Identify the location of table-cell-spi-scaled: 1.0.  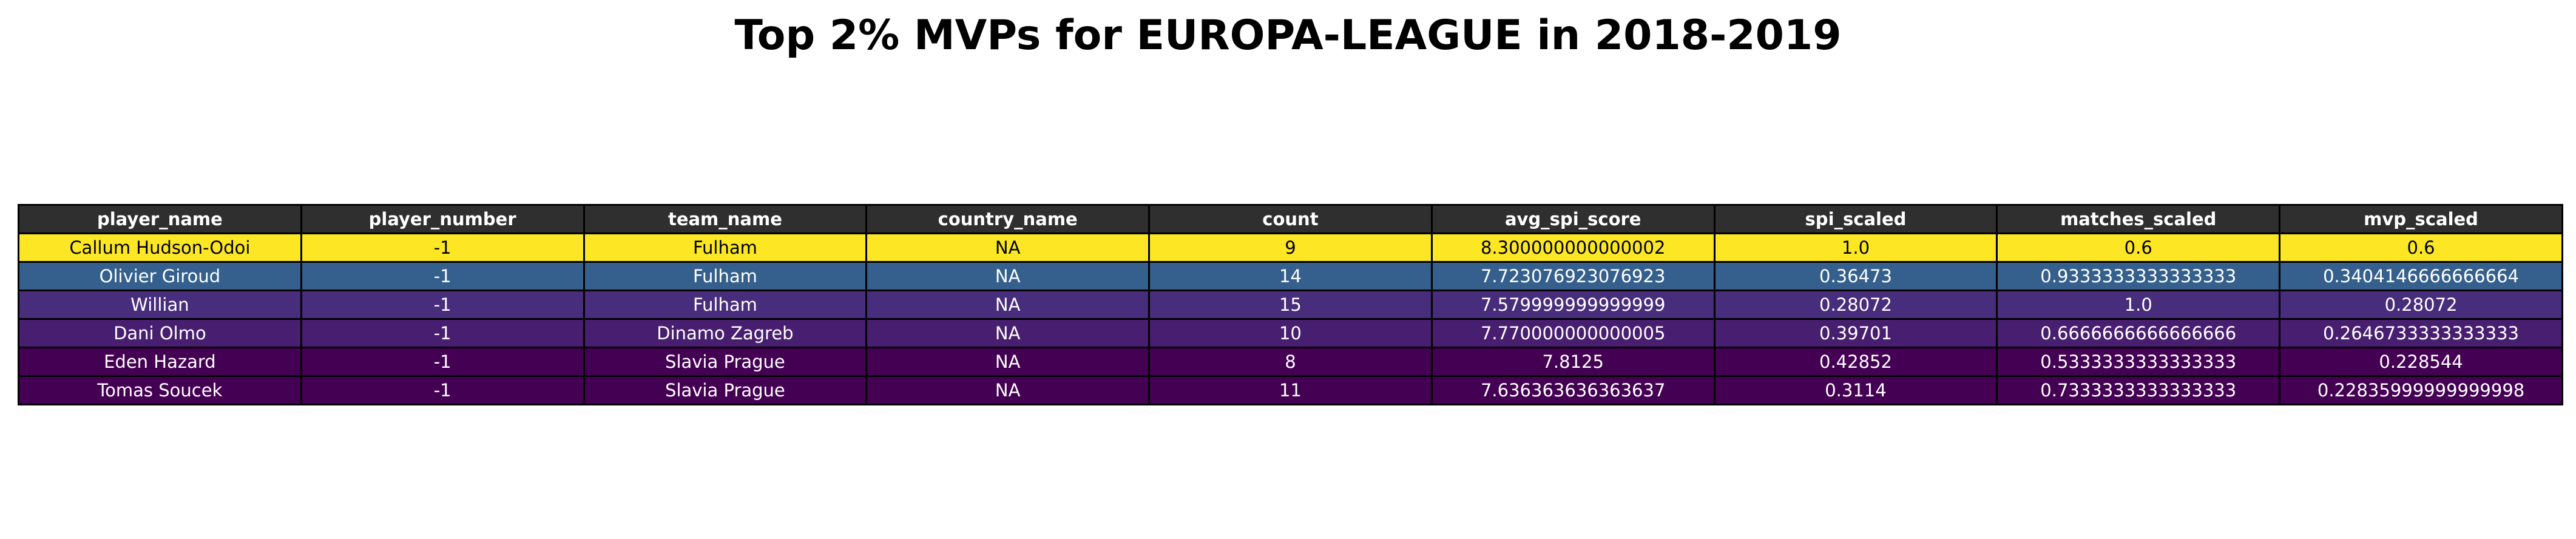
(1855, 247).